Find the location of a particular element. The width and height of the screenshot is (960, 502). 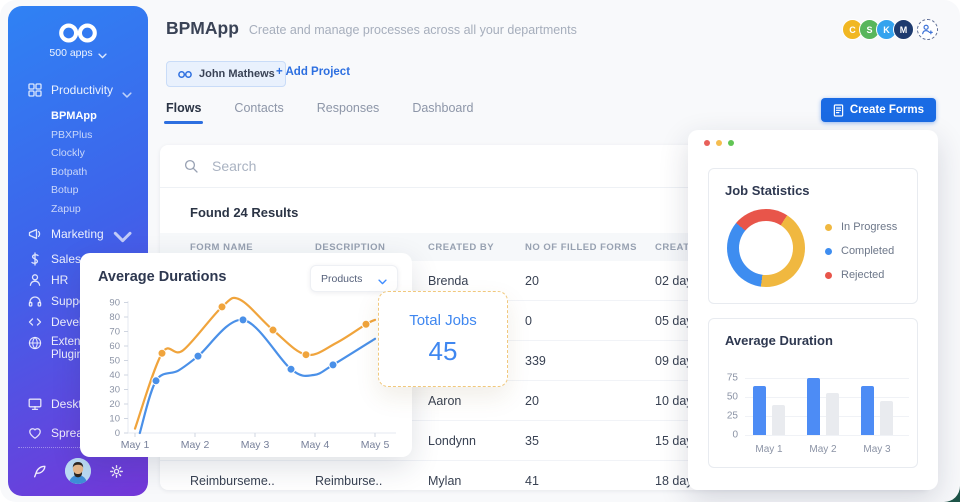

cell-created-by: Aaron is located at coordinates (445, 400).